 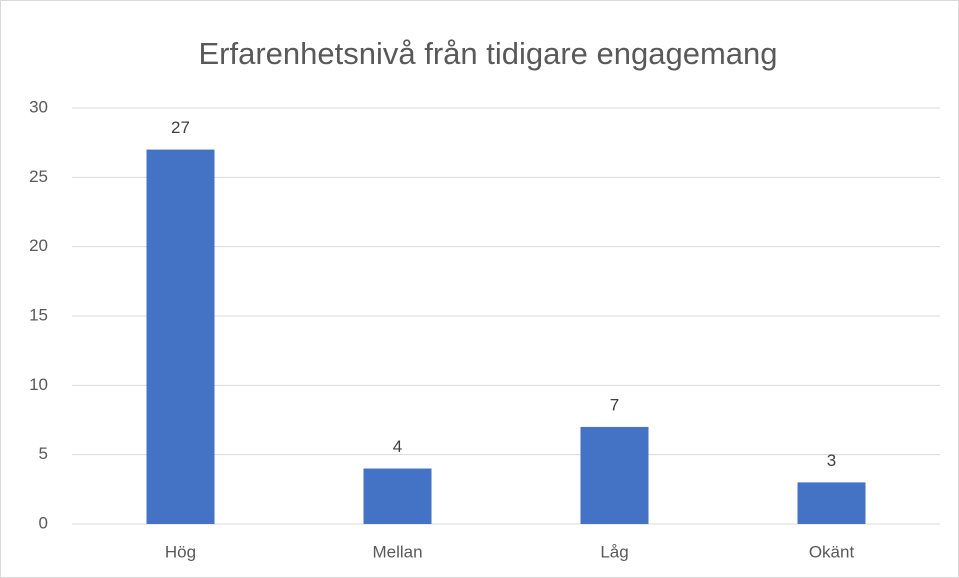 What do you see at coordinates (487, 53) in the screenshot?
I see `chart-title: Erfarenhetsnivå från tidigare engagemang` at bounding box center [487, 53].